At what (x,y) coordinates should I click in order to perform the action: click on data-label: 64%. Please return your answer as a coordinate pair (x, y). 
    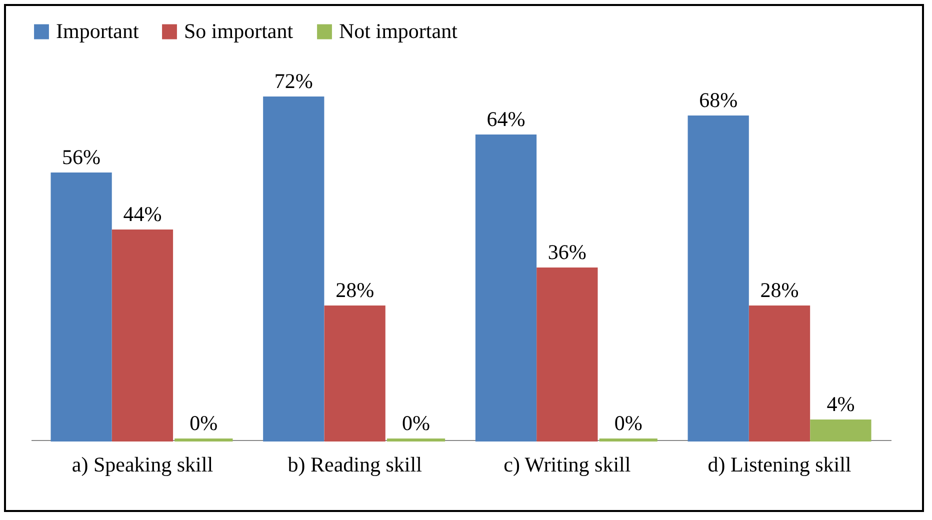
    Looking at the image, I should click on (506, 119).